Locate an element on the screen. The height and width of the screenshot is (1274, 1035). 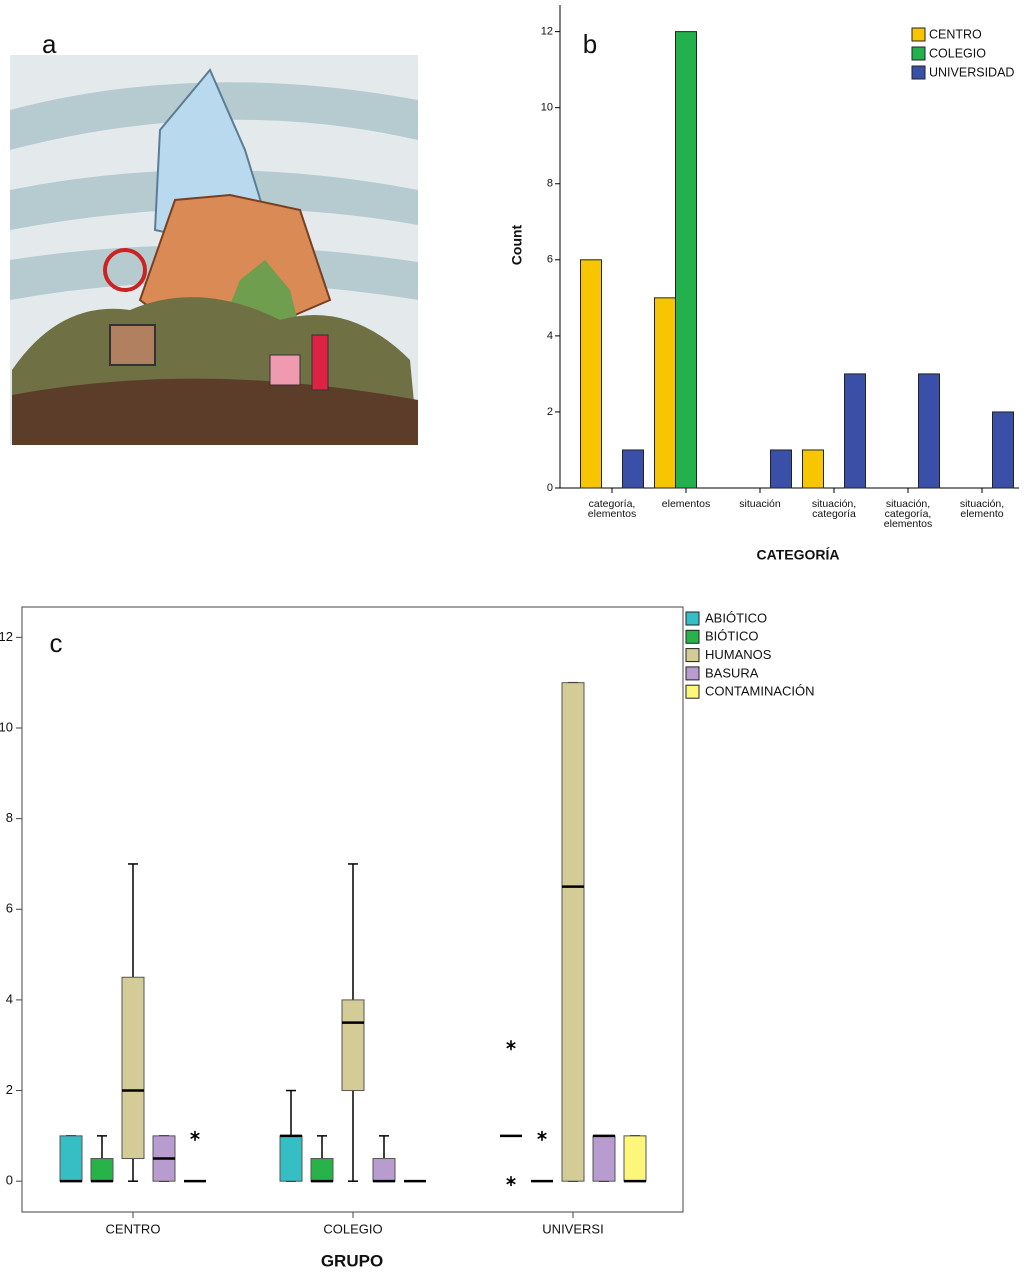
x-tick-label: UNIVERSI is located at coordinates (572, 1228).